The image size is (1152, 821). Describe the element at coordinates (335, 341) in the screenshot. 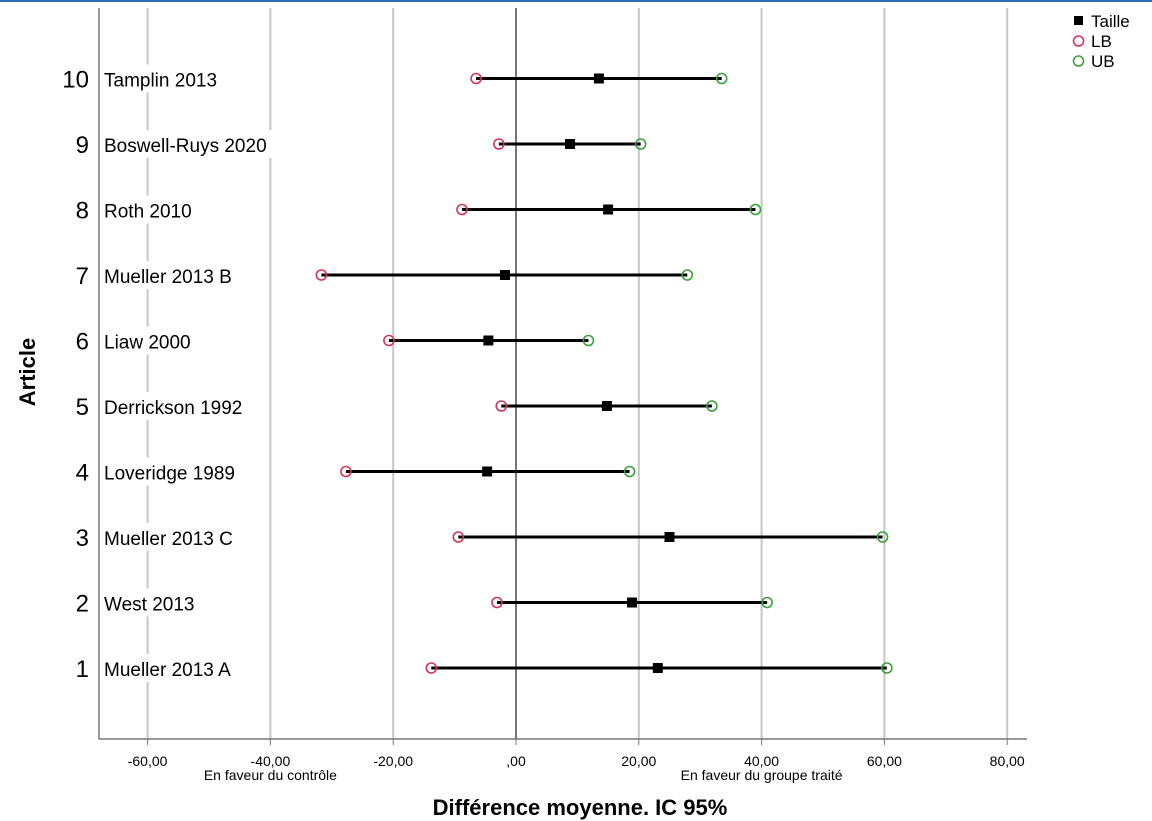

I see `study-row: 6 Liaw 2000` at that location.